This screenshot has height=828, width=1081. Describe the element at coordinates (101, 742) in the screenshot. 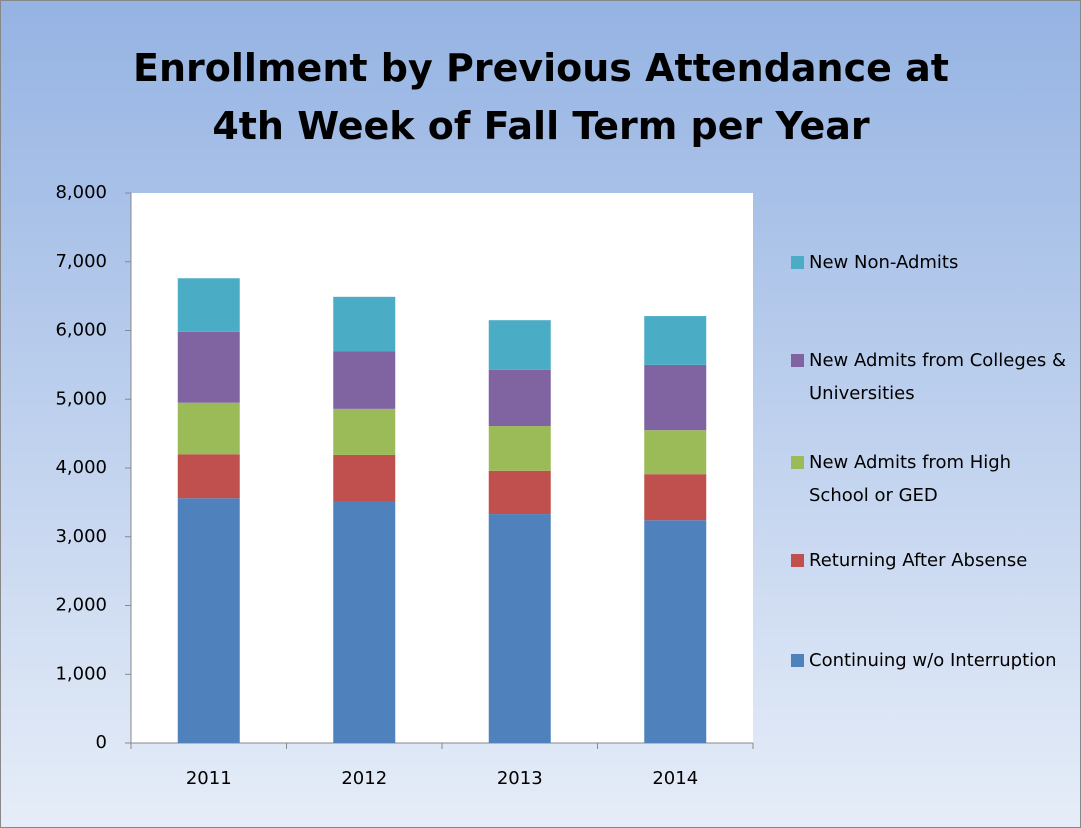

I see `y-tick-label: 0` at that location.